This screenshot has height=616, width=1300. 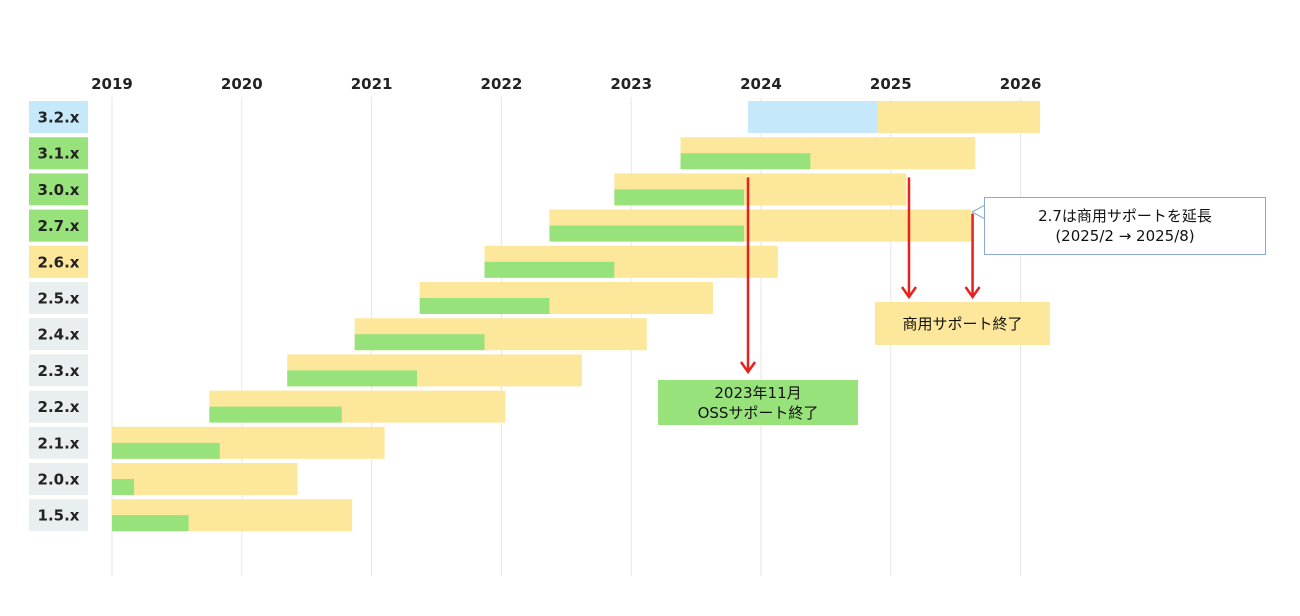 What do you see at coordinates (123, 487) in the screenshot?
I see `bar-oss-2.0.x` at bounding box center [123, 487].